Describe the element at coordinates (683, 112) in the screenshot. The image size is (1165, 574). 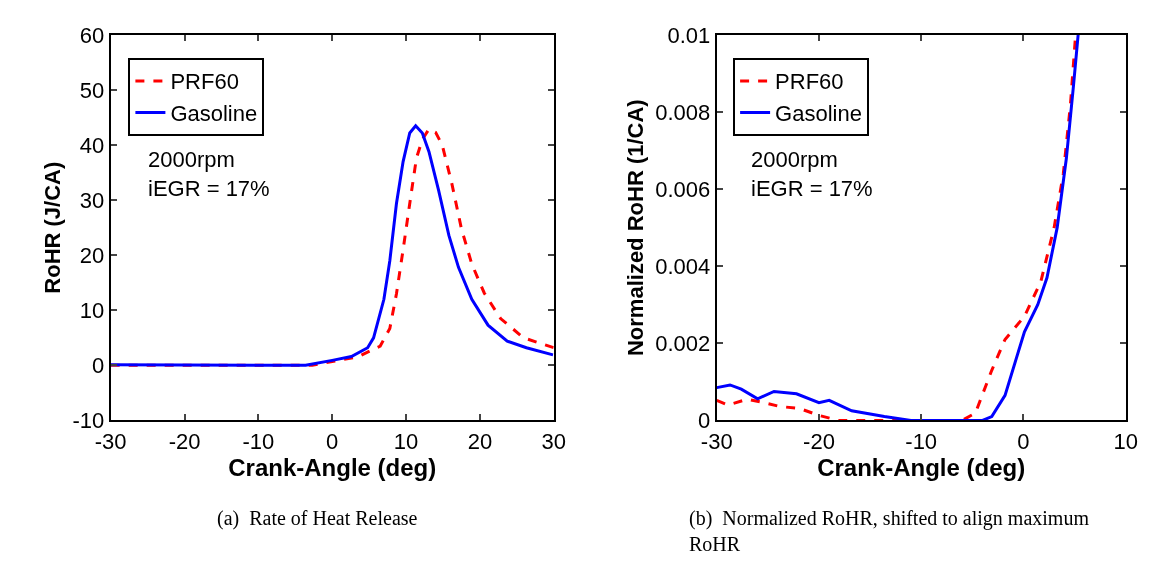
I see `y-tick-label: 0.008` at that location.